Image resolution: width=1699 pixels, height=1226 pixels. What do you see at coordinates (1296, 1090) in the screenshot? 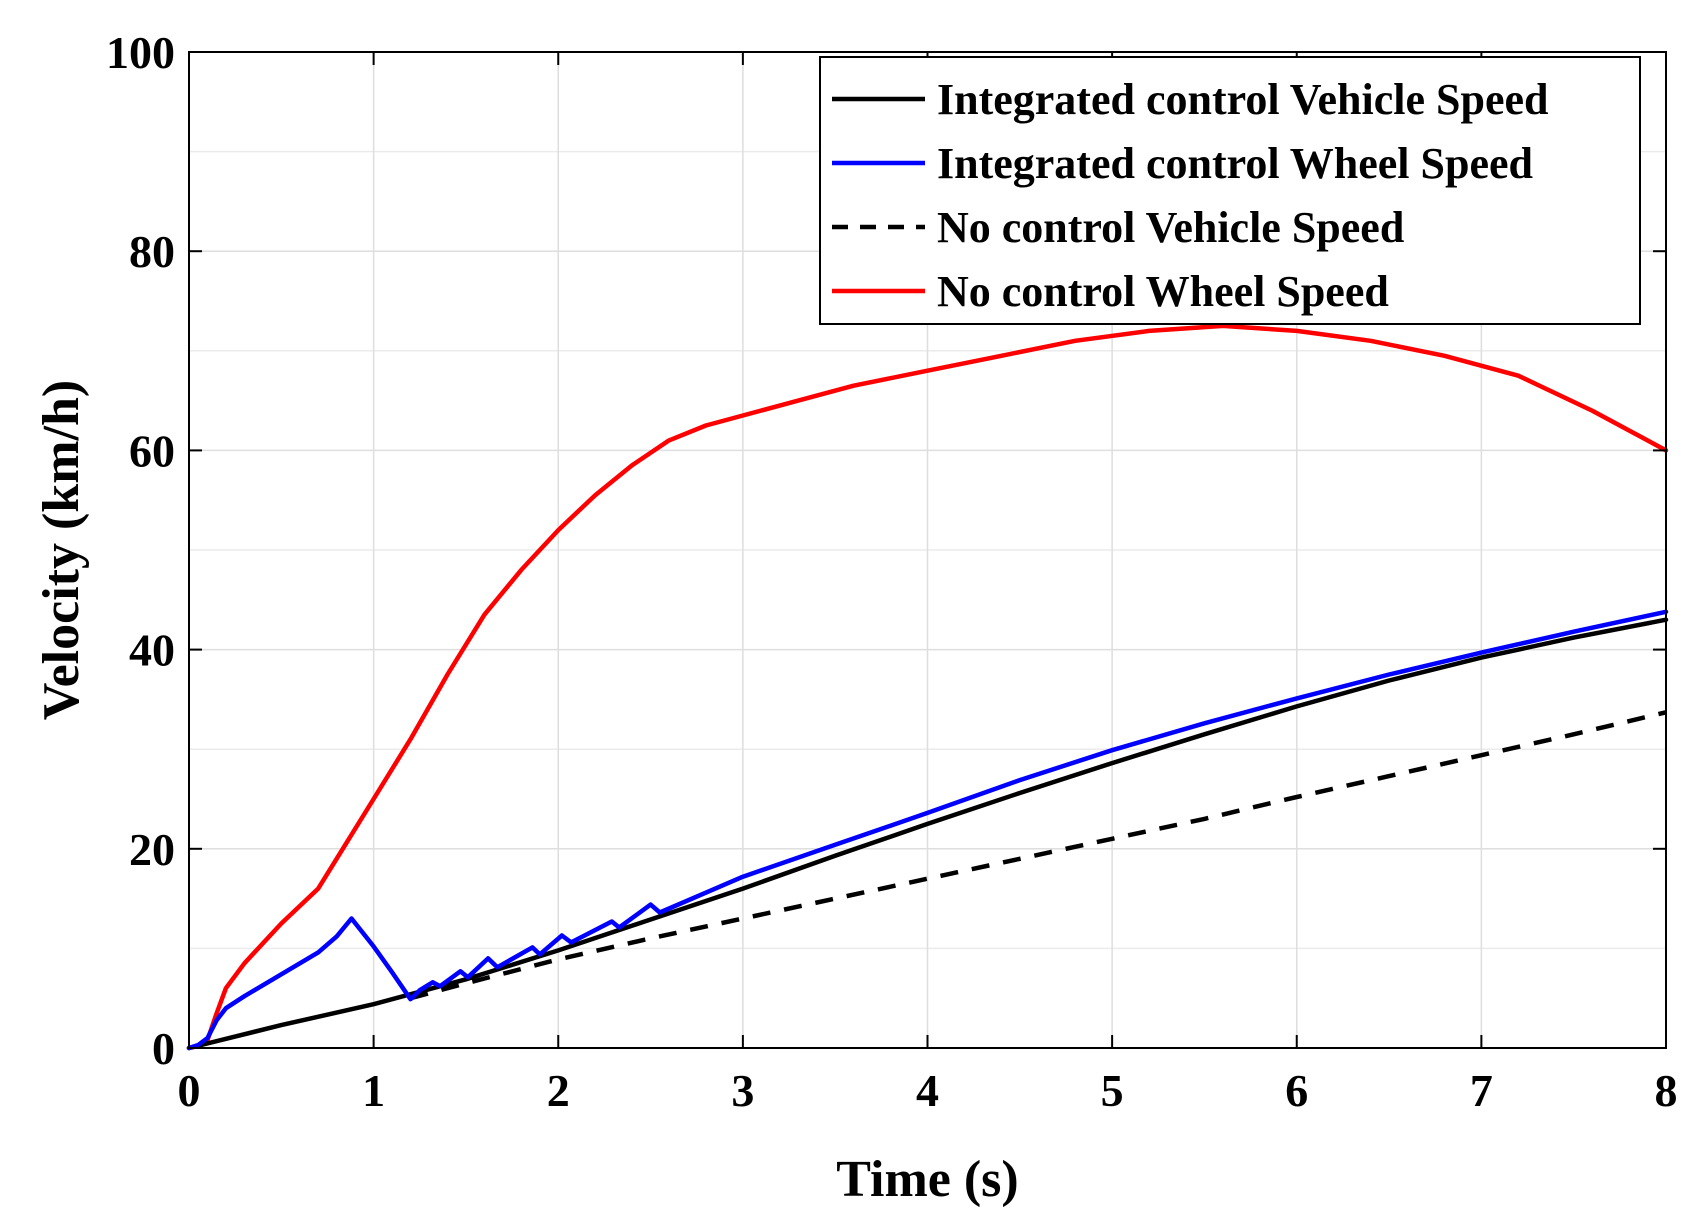
I see `x-tick-label: 6` at bounding box center [1296, 1090].